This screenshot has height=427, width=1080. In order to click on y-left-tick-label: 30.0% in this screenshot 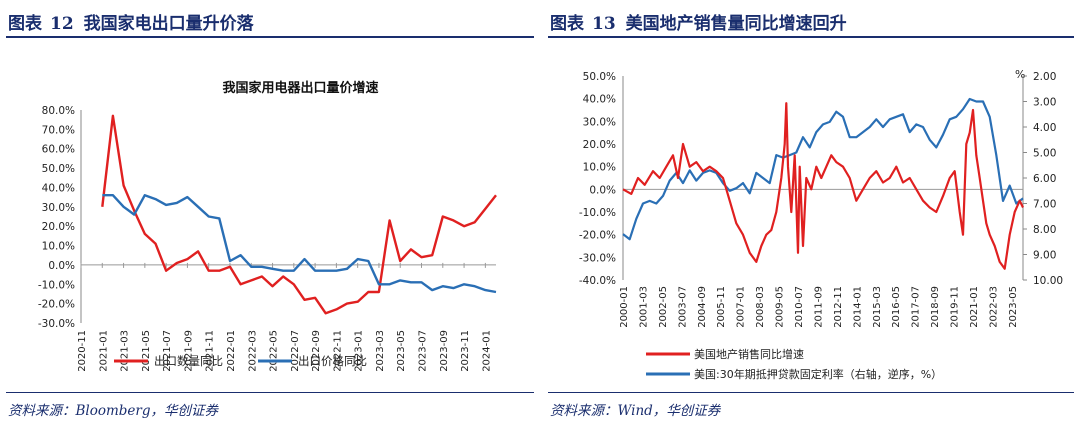, I will do `click(599, 122)`.